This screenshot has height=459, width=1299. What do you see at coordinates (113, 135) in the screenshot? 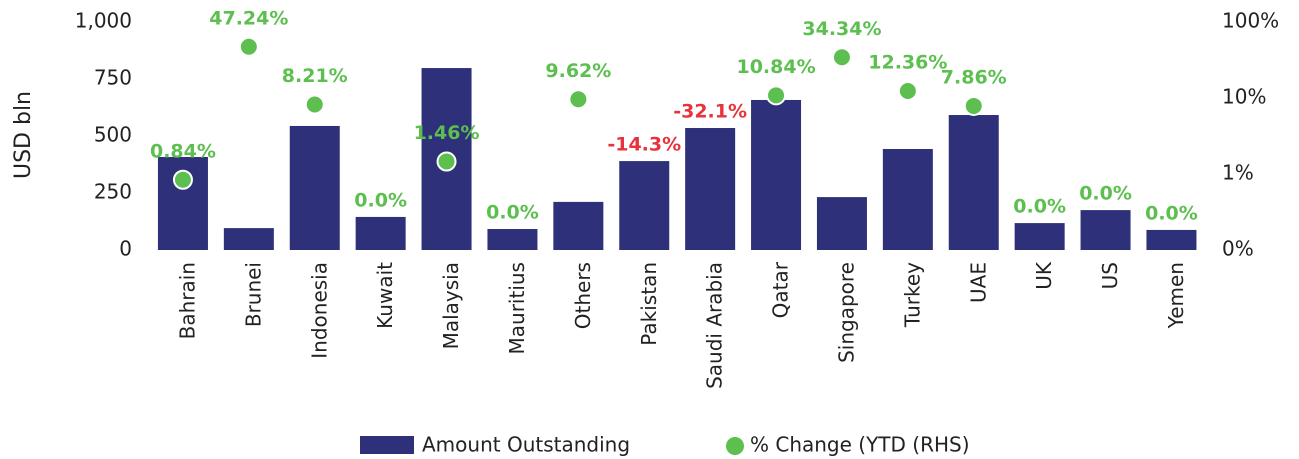
I see `y-tick-label: 500` at bounding box center [113, 135].